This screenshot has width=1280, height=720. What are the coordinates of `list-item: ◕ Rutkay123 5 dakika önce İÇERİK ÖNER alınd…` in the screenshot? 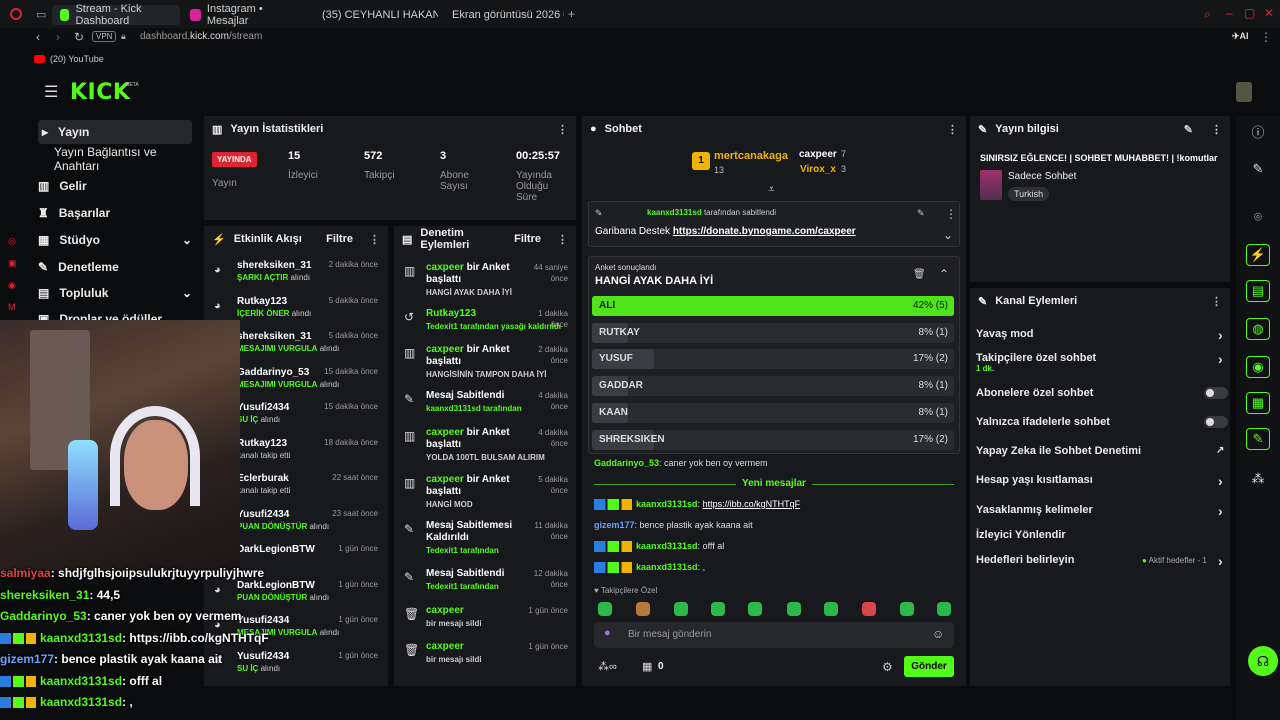 It's located at (294, 313).